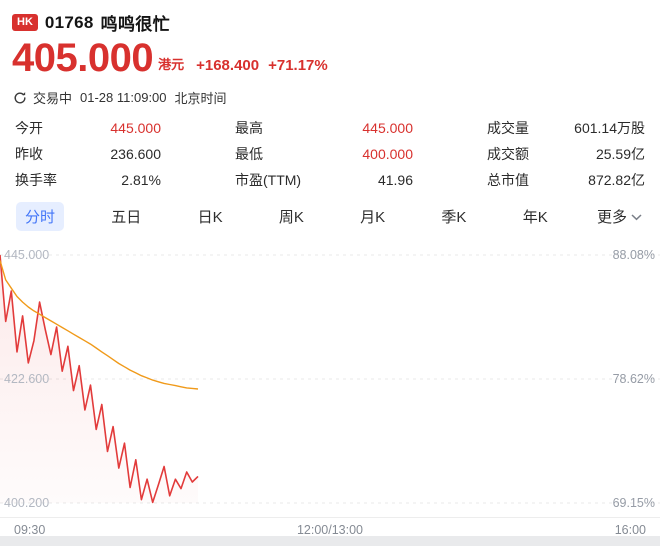 This screenshot has width=660, height=546. Describe the element at coordinates (88, 128) in the screenshot. I see `stat-open: 今开 445.000` at that location.